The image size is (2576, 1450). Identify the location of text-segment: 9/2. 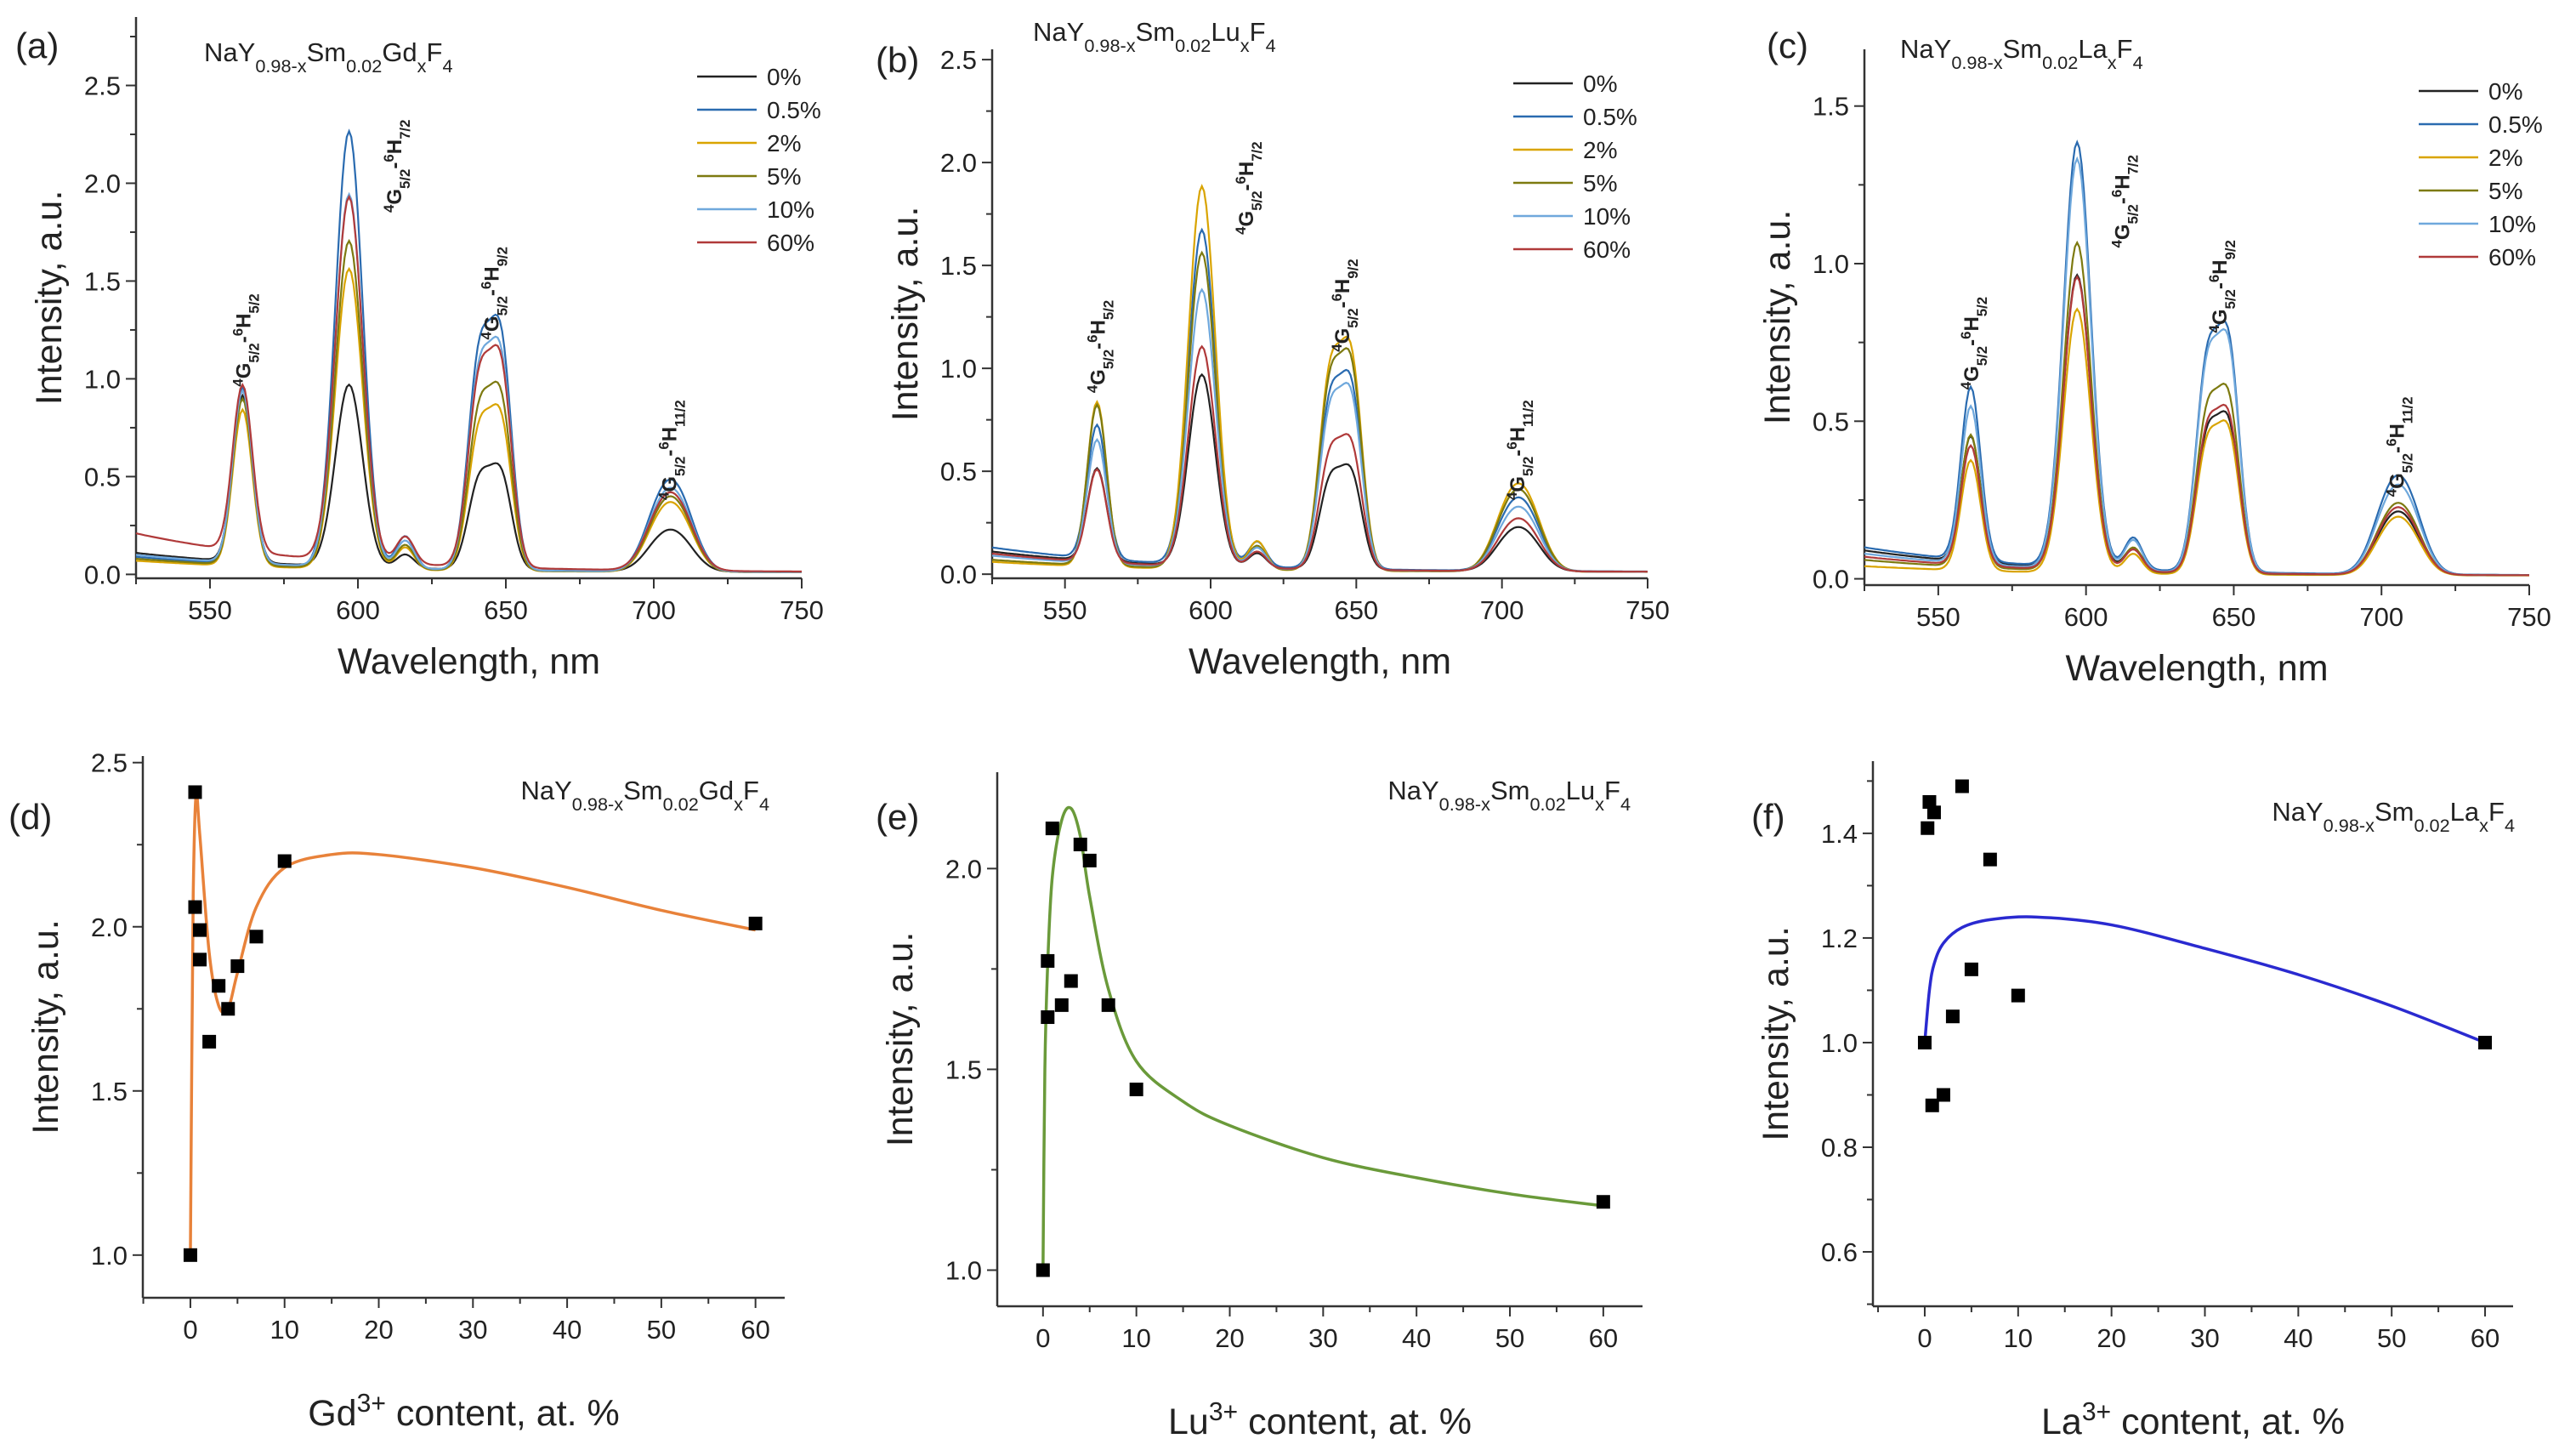
(2230, 250).